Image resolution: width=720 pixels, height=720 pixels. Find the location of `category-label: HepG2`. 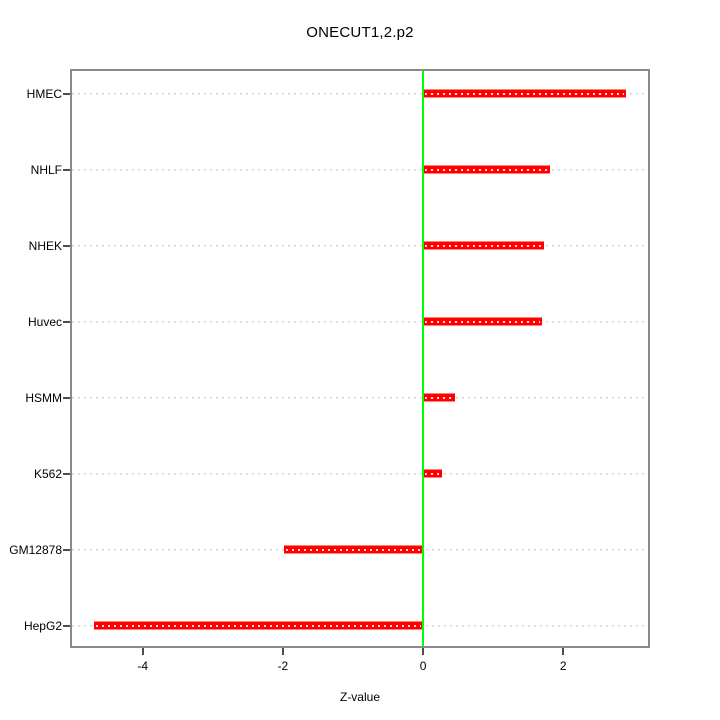

category-label: HepG2 is located at coordinates (42, 625).